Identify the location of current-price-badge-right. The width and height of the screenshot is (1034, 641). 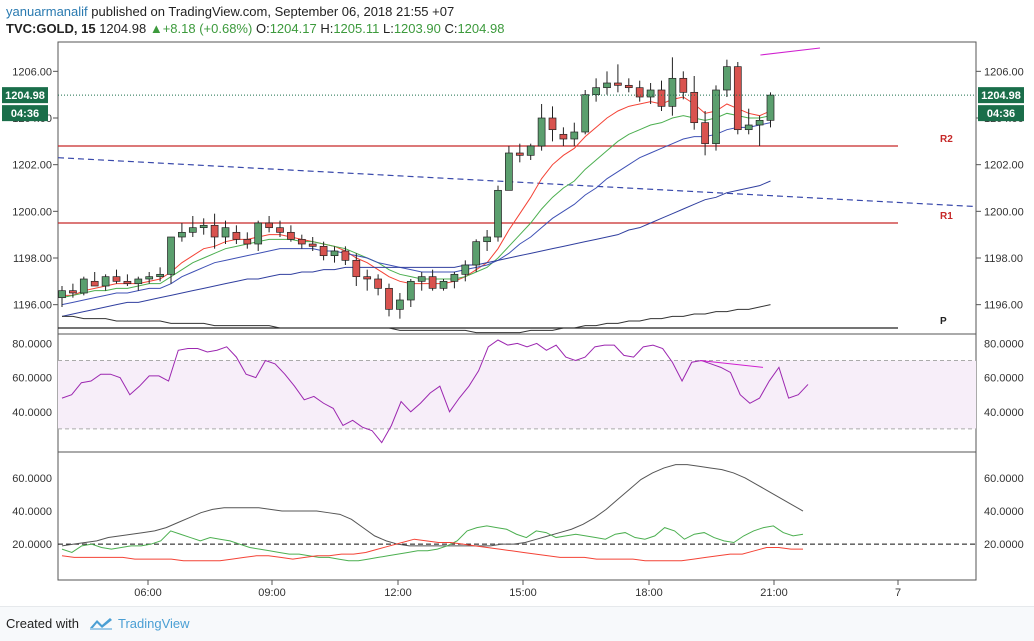
(1001, 95).